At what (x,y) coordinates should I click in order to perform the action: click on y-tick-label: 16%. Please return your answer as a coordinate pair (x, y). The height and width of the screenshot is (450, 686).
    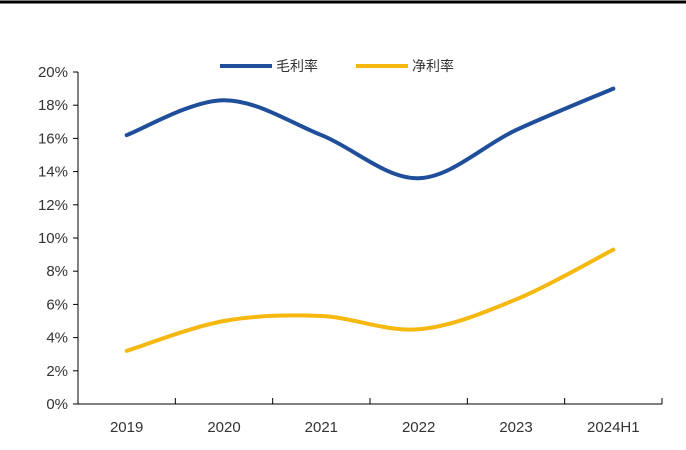
    Looking at the image, I should click on (53, 138).